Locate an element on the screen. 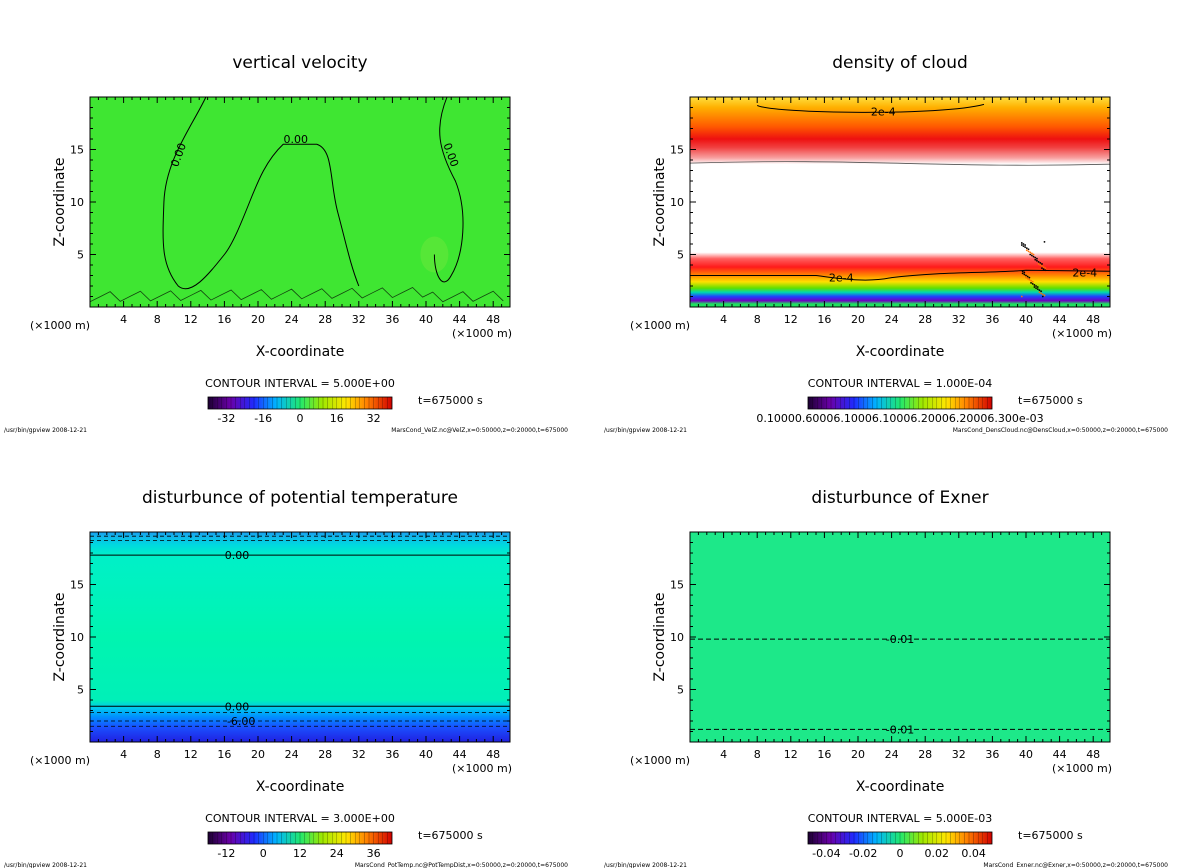 Image resolution: width=1200 pixels, height=868 pixels. x-tick-label: 40 is located at coordinates (426, 754).